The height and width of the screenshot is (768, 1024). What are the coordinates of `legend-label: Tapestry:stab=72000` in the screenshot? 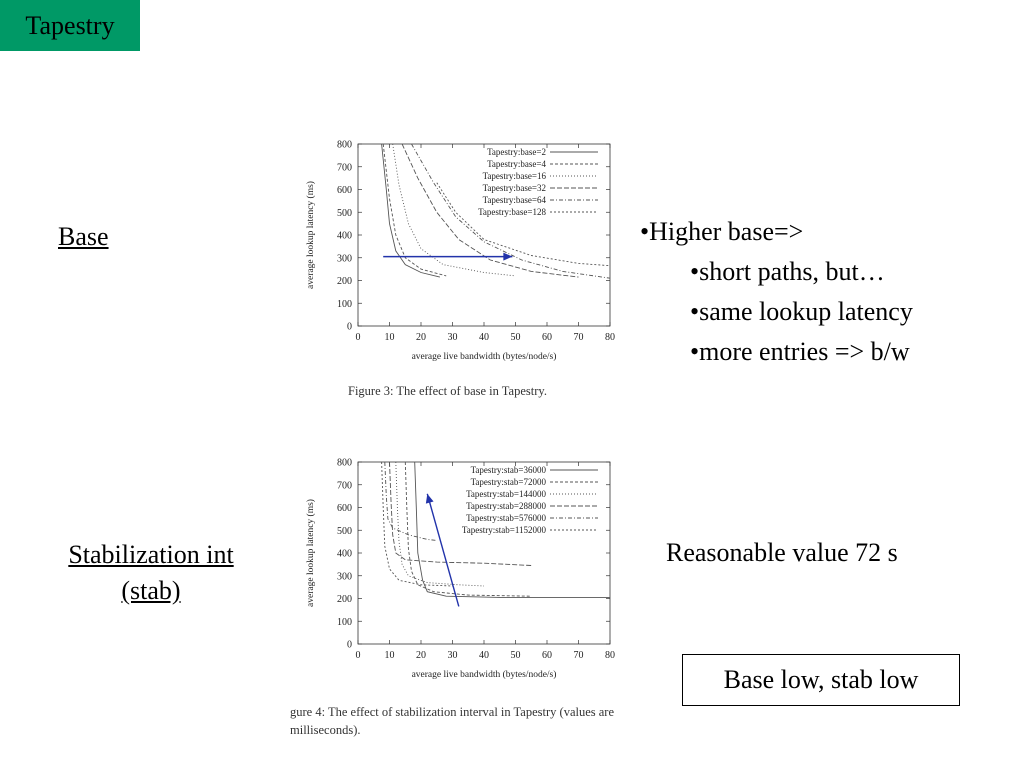 It's located at (509, 482).